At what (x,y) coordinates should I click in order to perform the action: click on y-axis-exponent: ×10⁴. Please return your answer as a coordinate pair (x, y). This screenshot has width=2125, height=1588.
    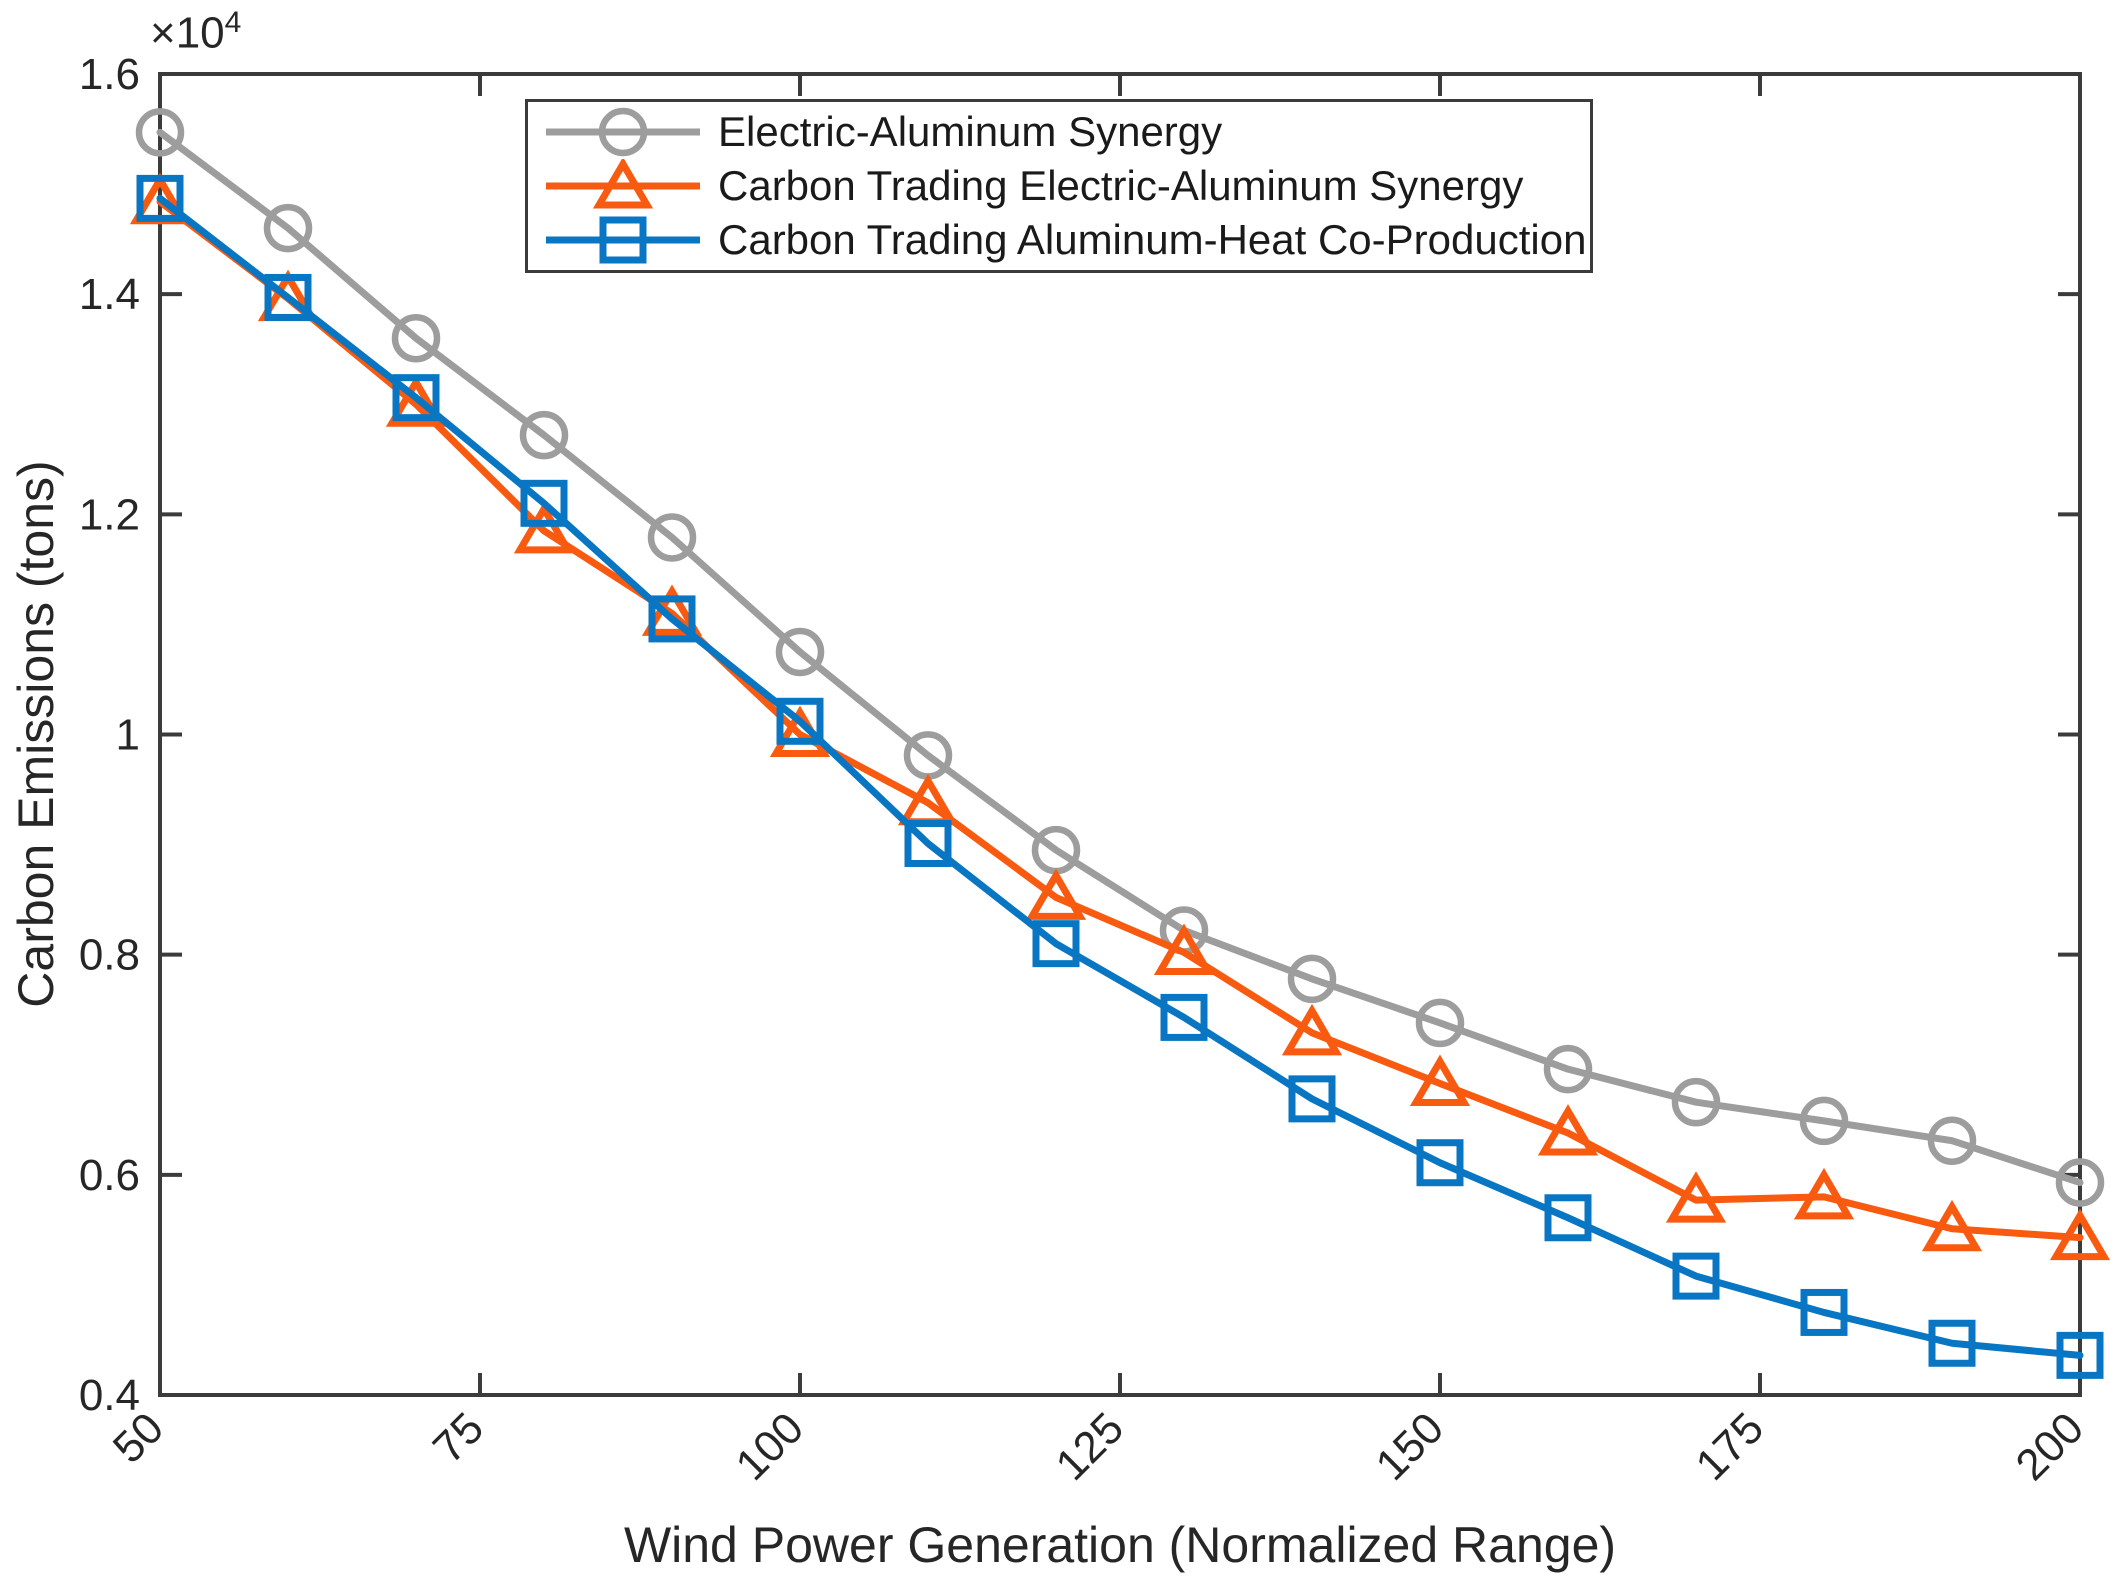
    Looking at the image, I should click on (195, 32).